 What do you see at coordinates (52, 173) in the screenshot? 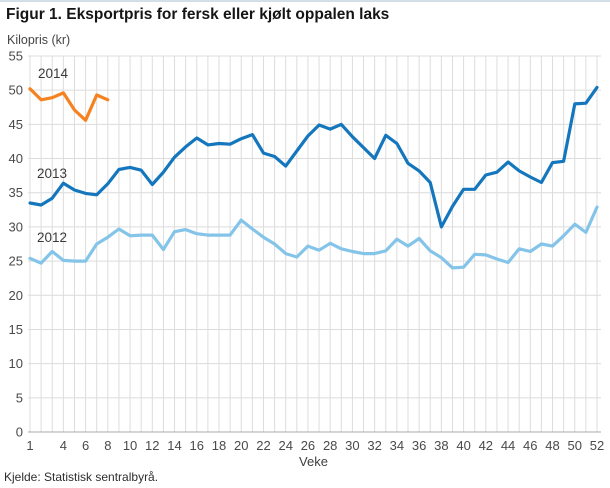
I see `series-label-2013: 2013` at bounding box center [52, 173].